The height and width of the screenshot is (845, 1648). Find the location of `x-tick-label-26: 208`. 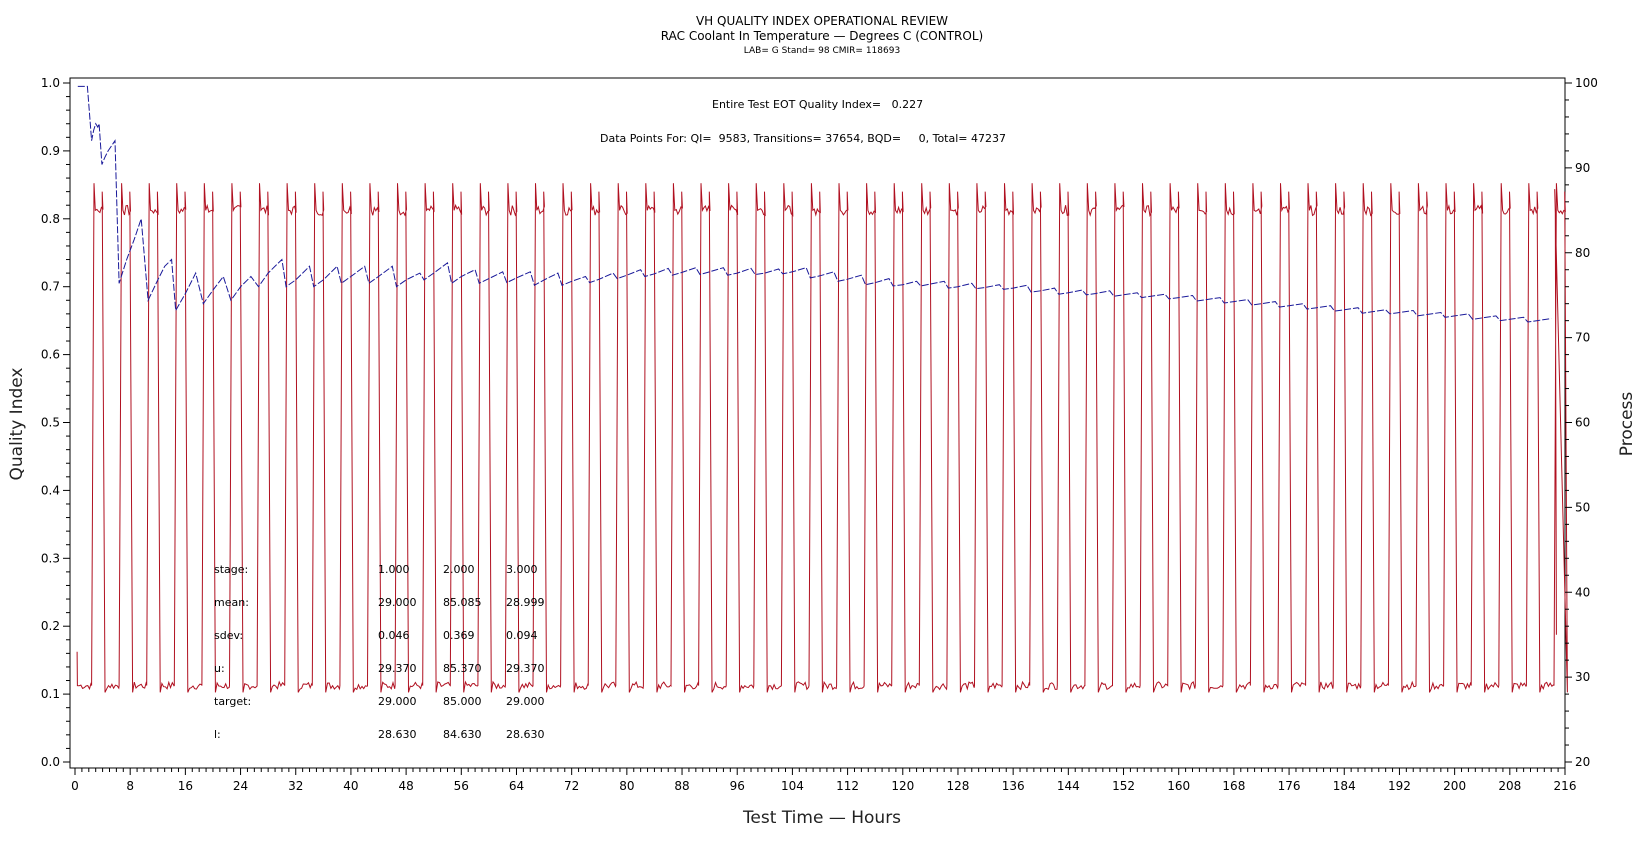

x-tick-label-26: 208 is located at coordinates (1509, 786).